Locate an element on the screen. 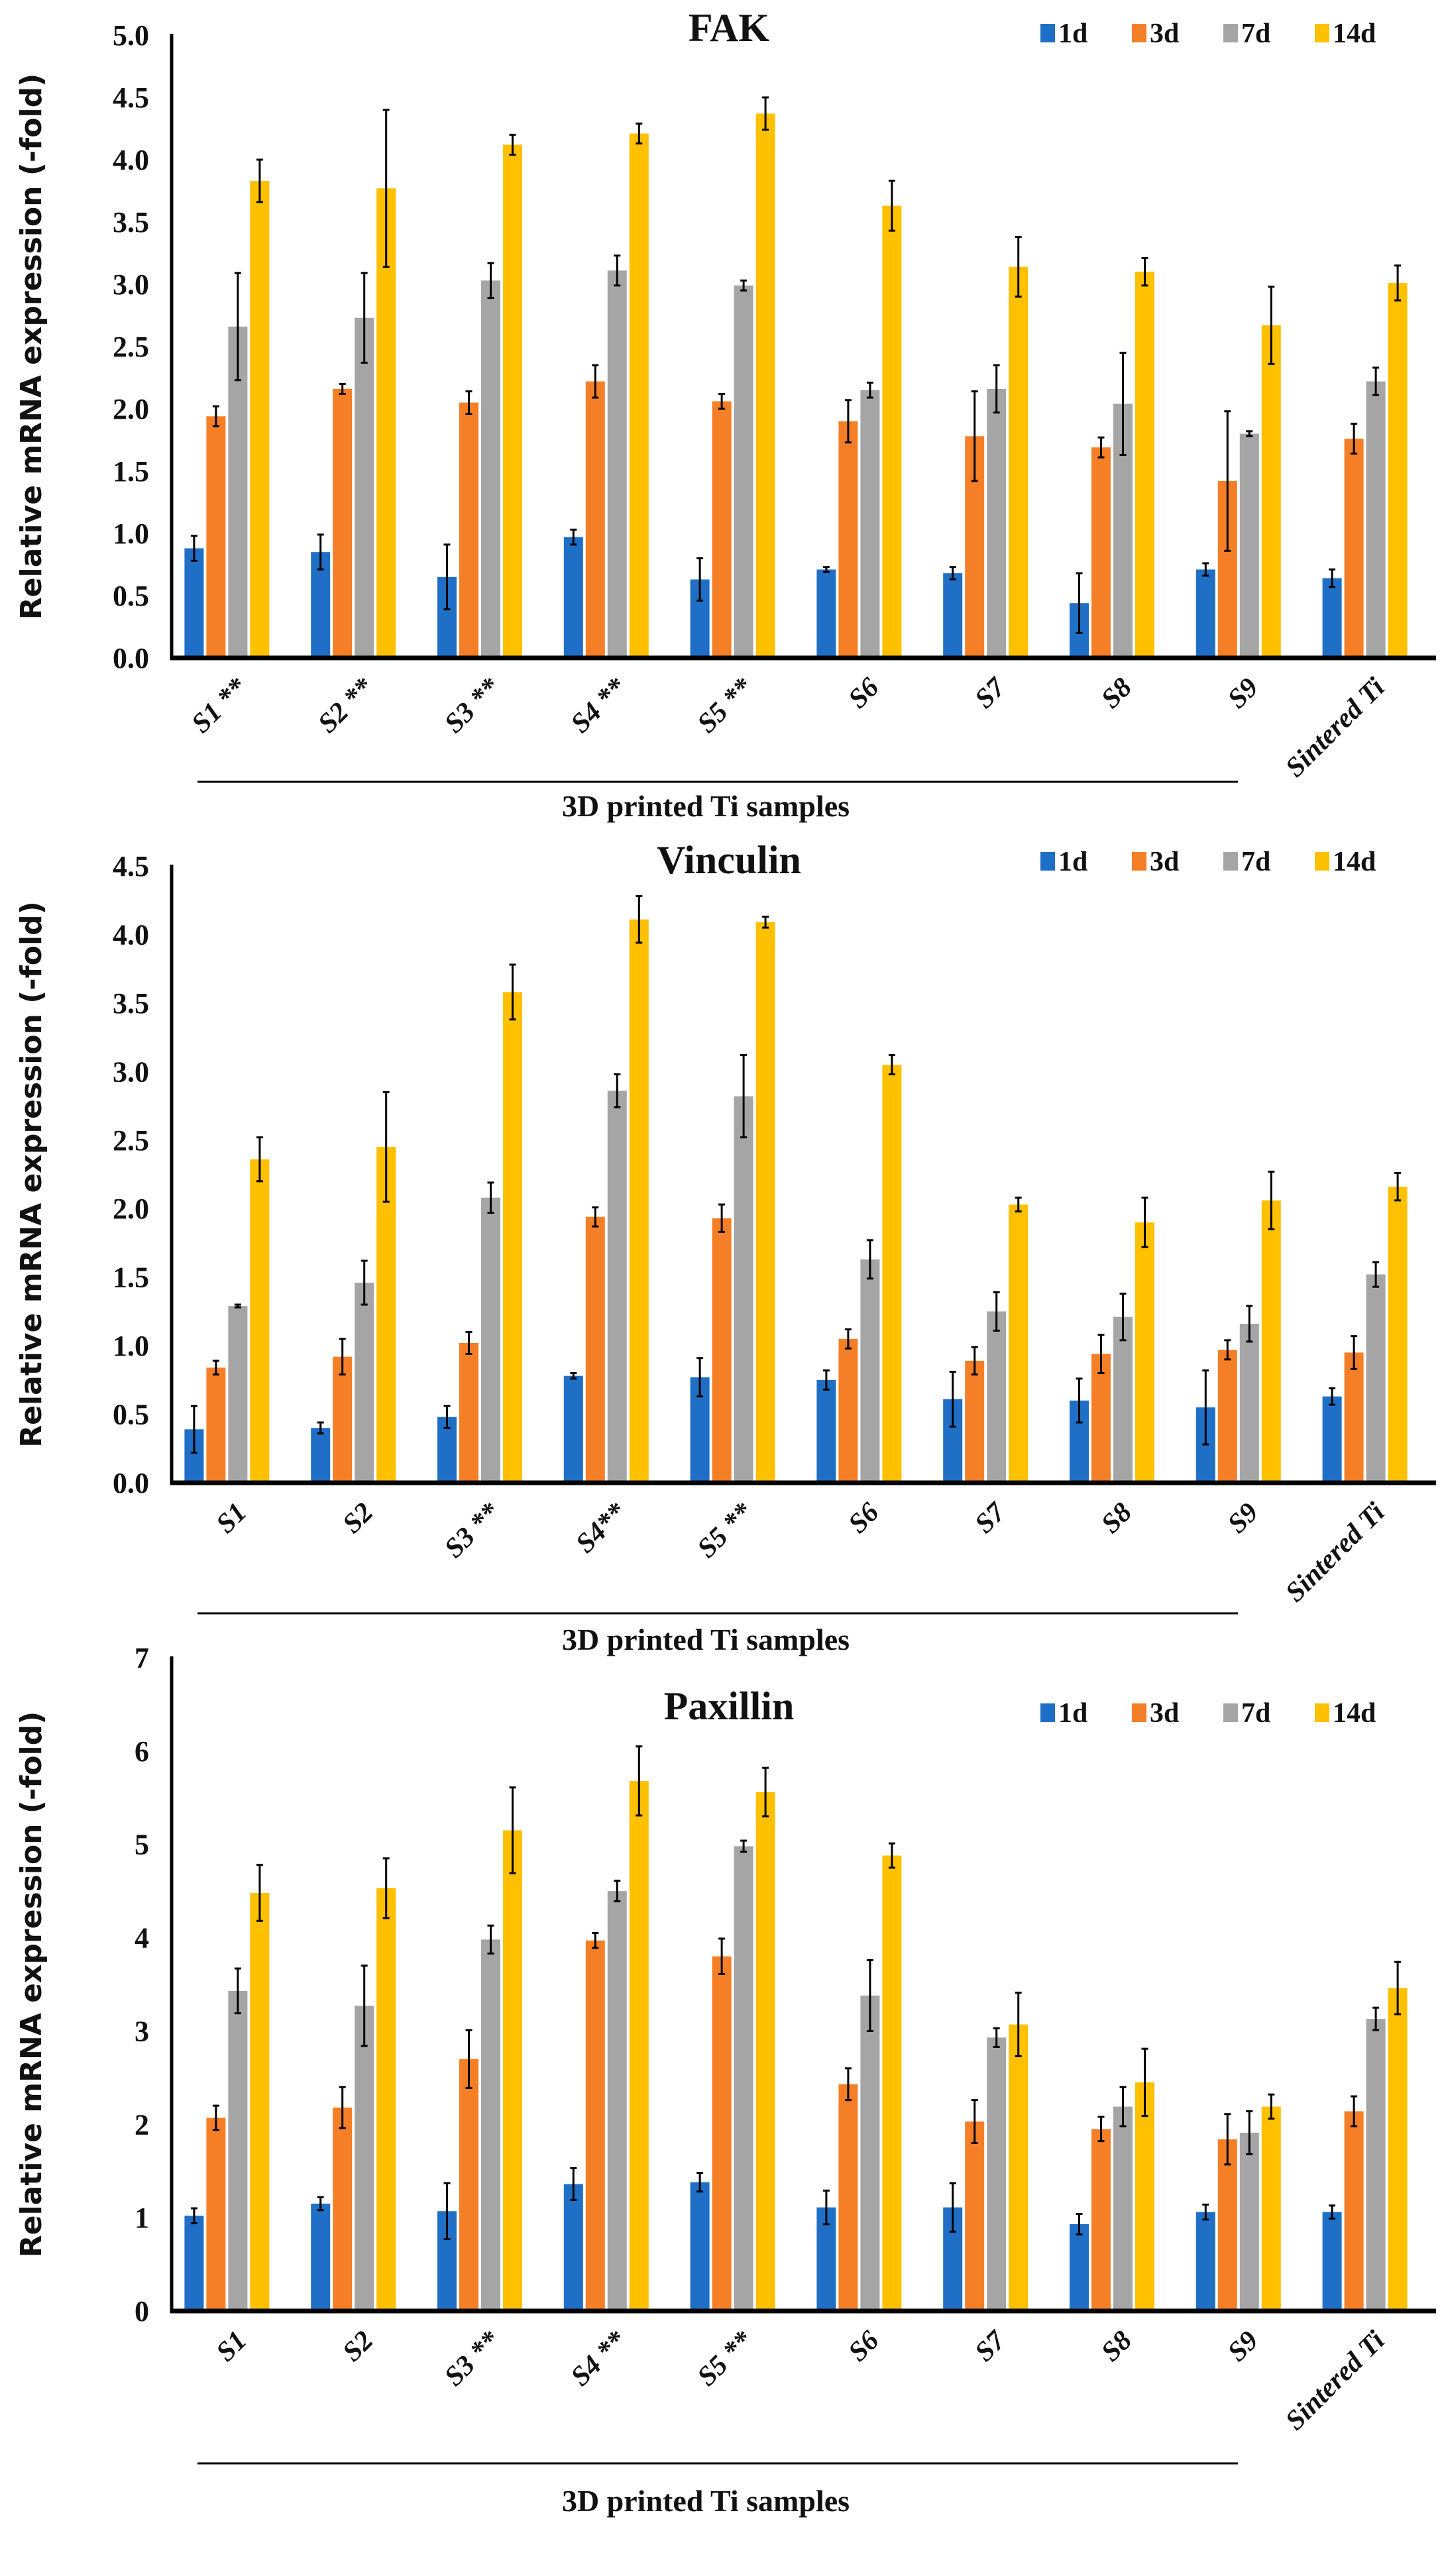  group-label: 3D printed Ti samples is located at coordinates (706, 806).